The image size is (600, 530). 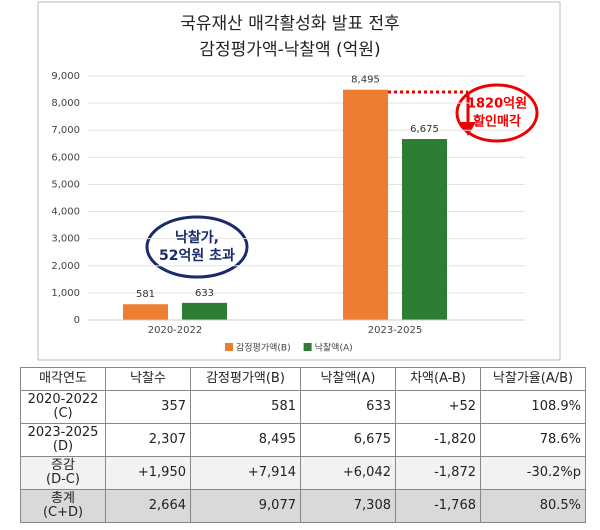 What do you see at coordinates (63, 506) in the screenshot?
I see `table-cell: 총계 (C+D)` at bounding box center [63, 506].